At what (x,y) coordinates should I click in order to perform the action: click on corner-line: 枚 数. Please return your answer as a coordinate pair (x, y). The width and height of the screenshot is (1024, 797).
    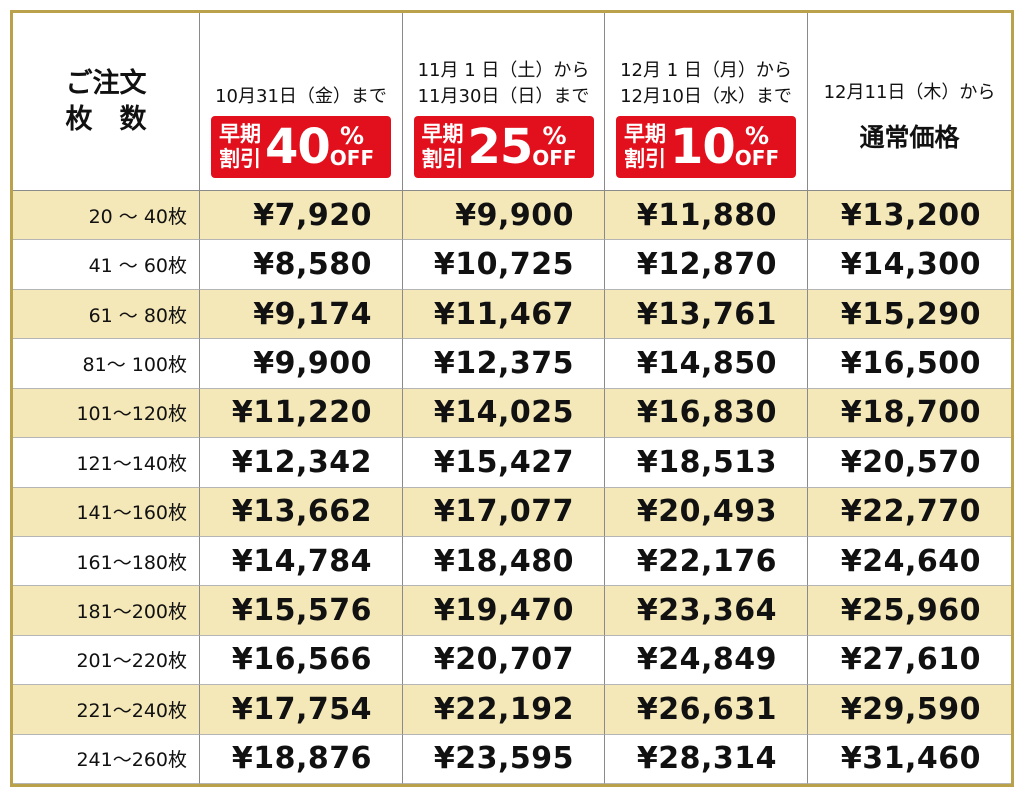
    Looking at the image, I should click on (106, 119).